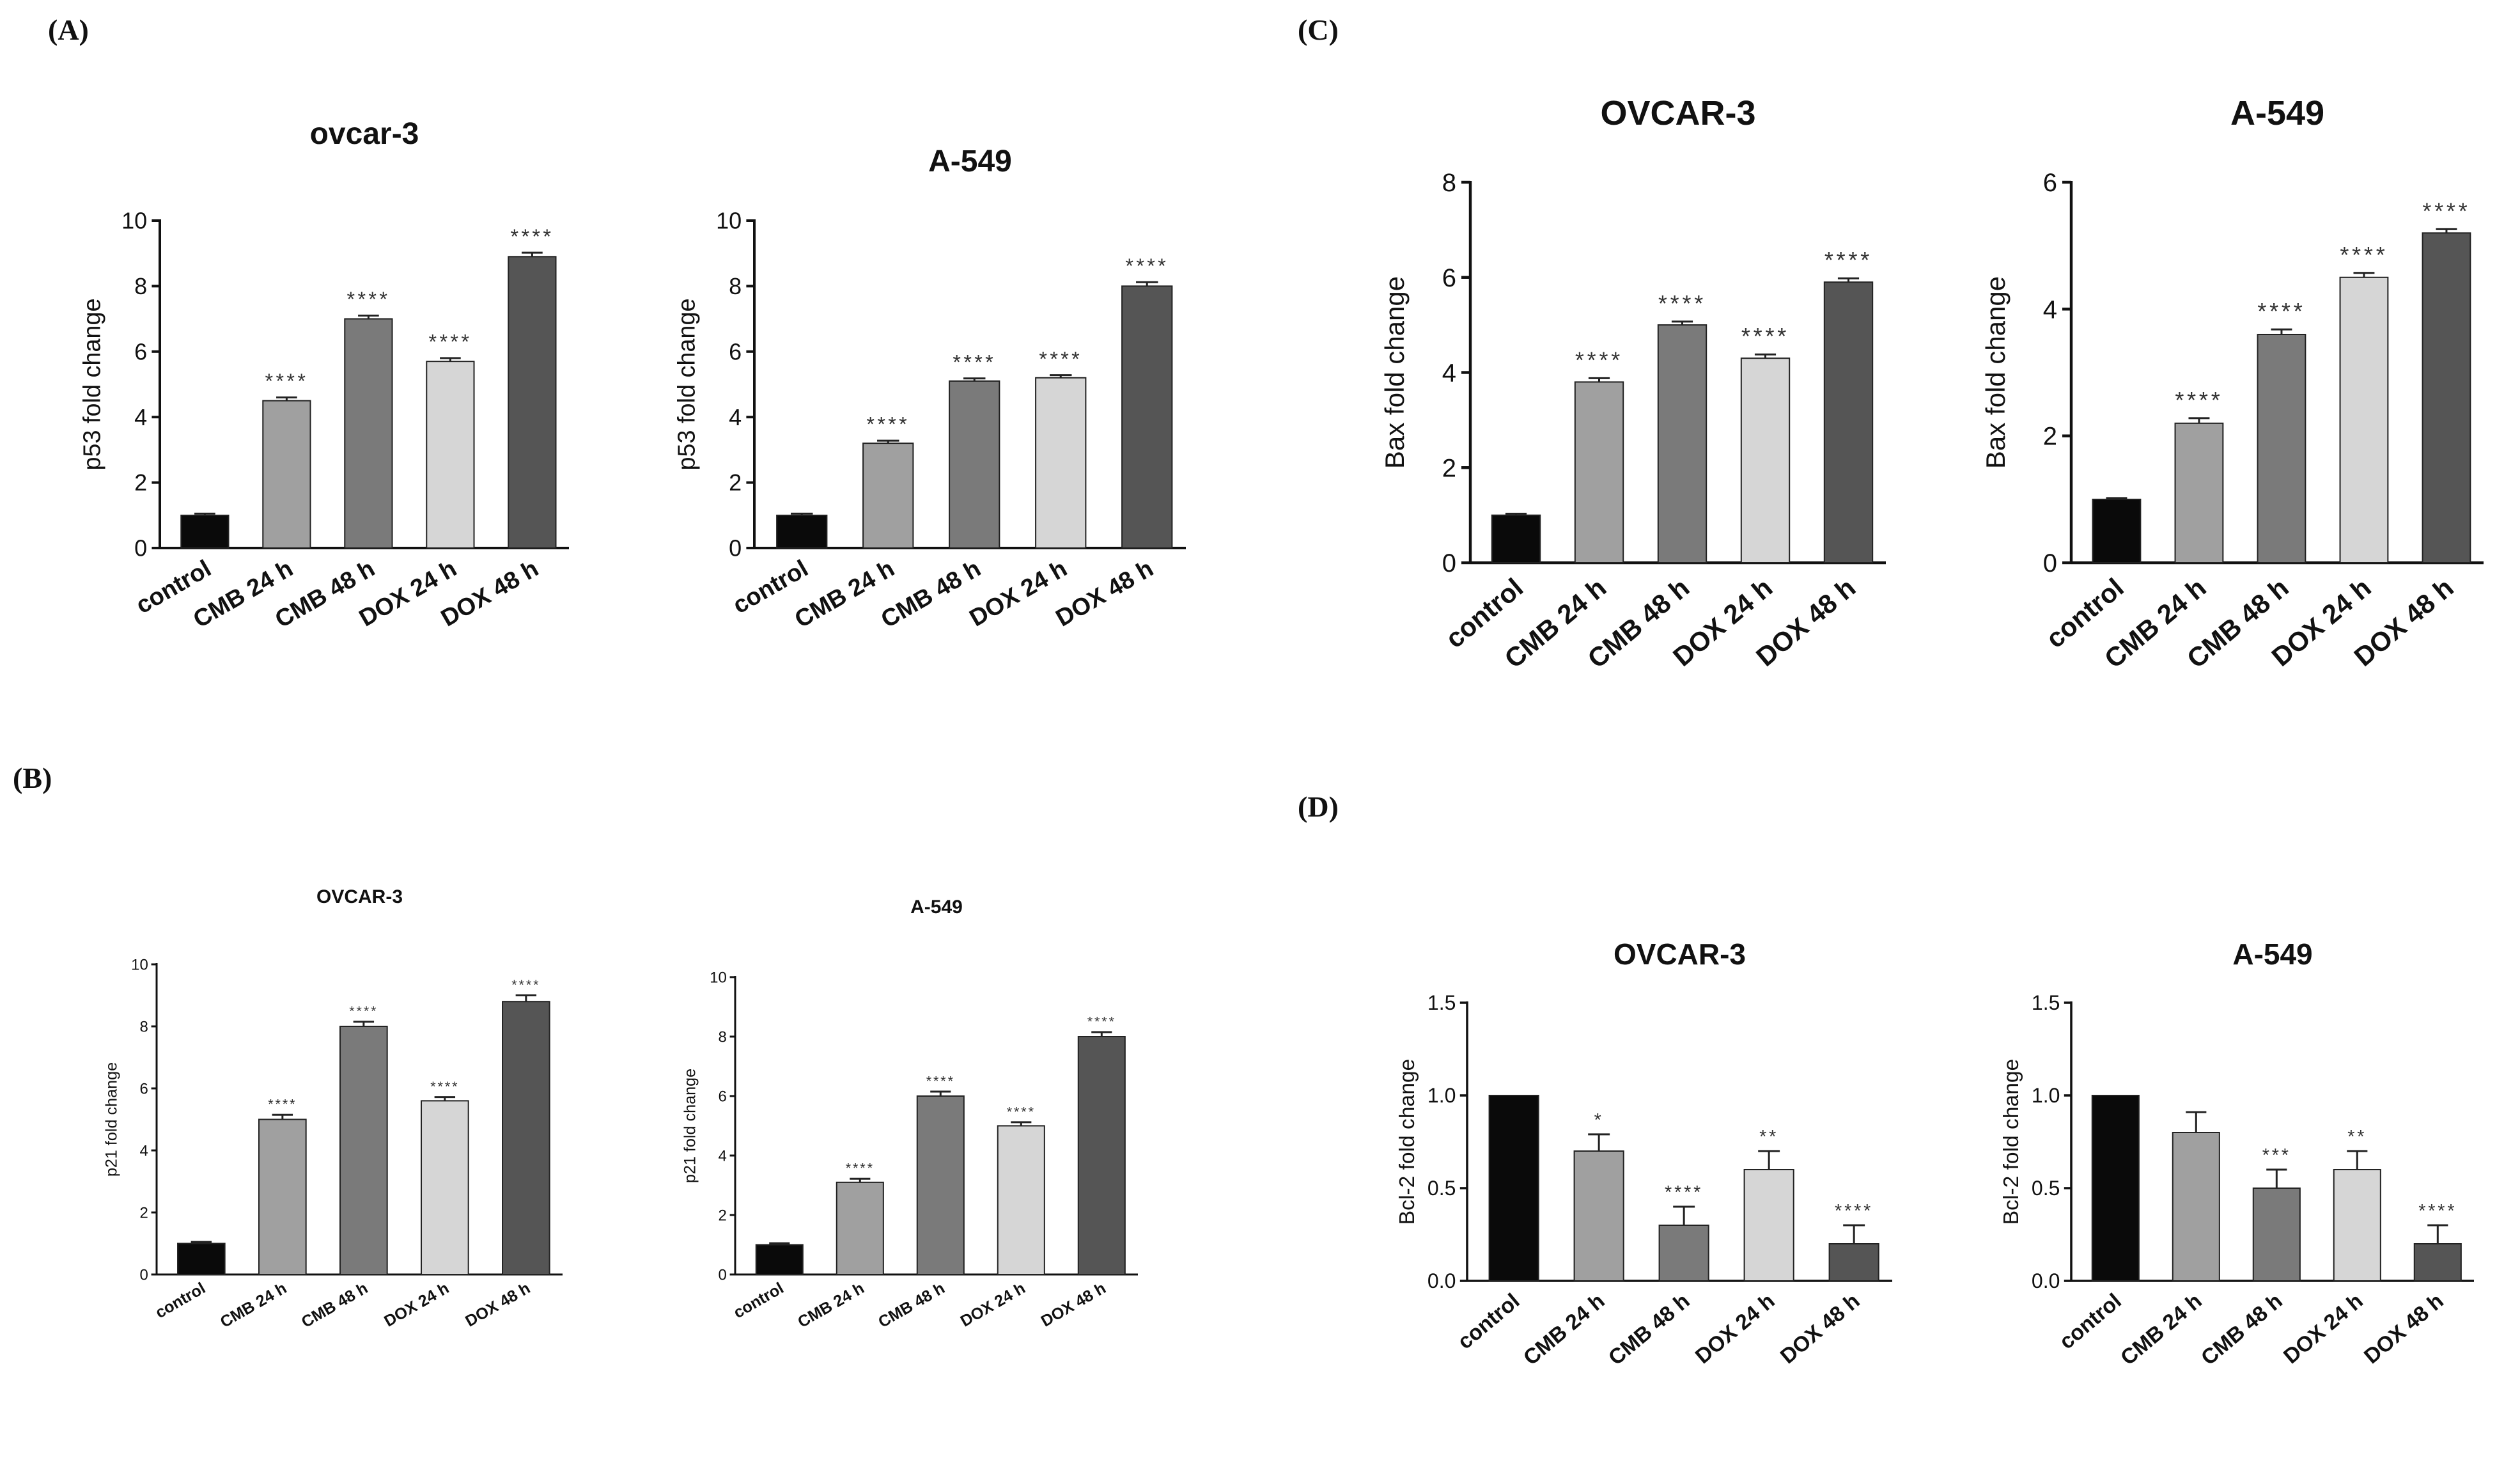 The image size is (2520, 1474). I want to click on chart-4-y-tick-label: 8, so click(722, 1037).